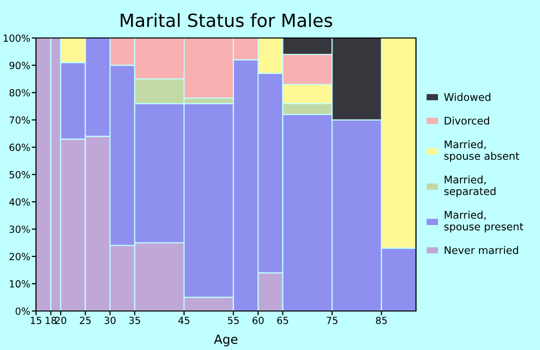  I want to click on x-tick-label: 30, so click(110, 320).